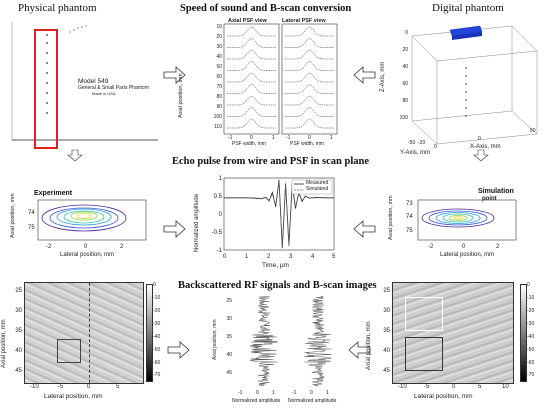 This screenshot has height=412, width=550. What do you see at coordinates (533, 131) in the screenshot?
I see `digital-xtick: 50` at bounding box center [533, 131].